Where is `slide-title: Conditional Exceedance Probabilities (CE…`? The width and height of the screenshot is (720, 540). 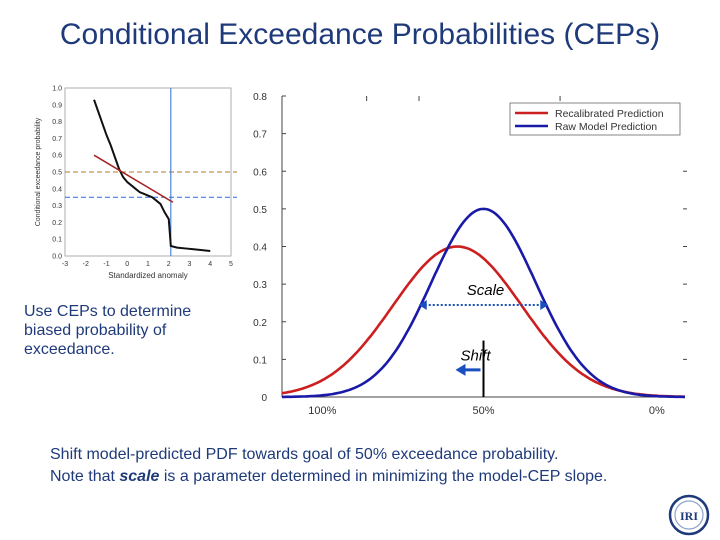
slide-title: Conditional Exceedance Probabilities (CE… is located at coordinates (360, 34).